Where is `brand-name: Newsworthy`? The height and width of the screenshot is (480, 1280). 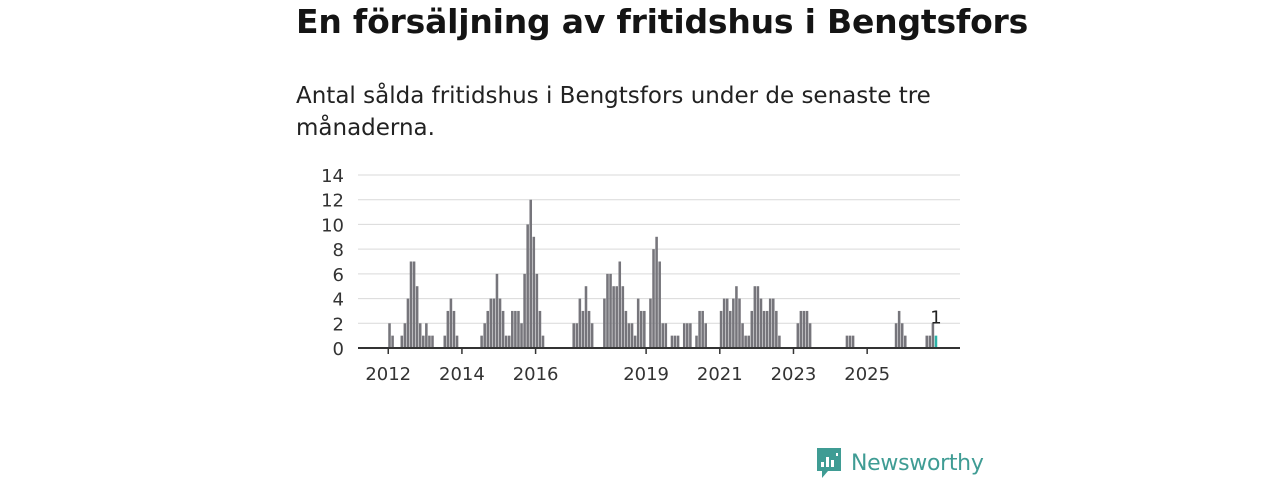
brand-name: Newsworthy is located at coordinates (917, 463).